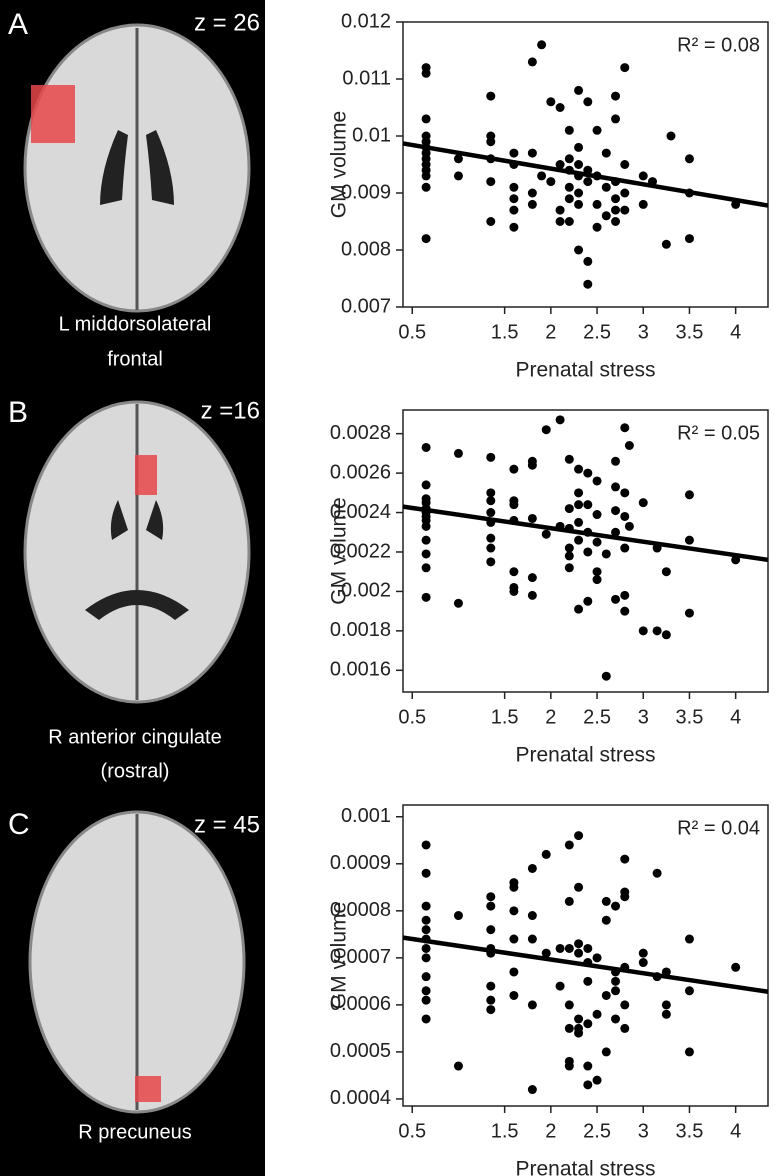 The height and width of the screenshot is (1176, 775). Describe the element at coordinates (360, 551) in the screenshot. I see `y-tick-label: 0.0022` at that location.